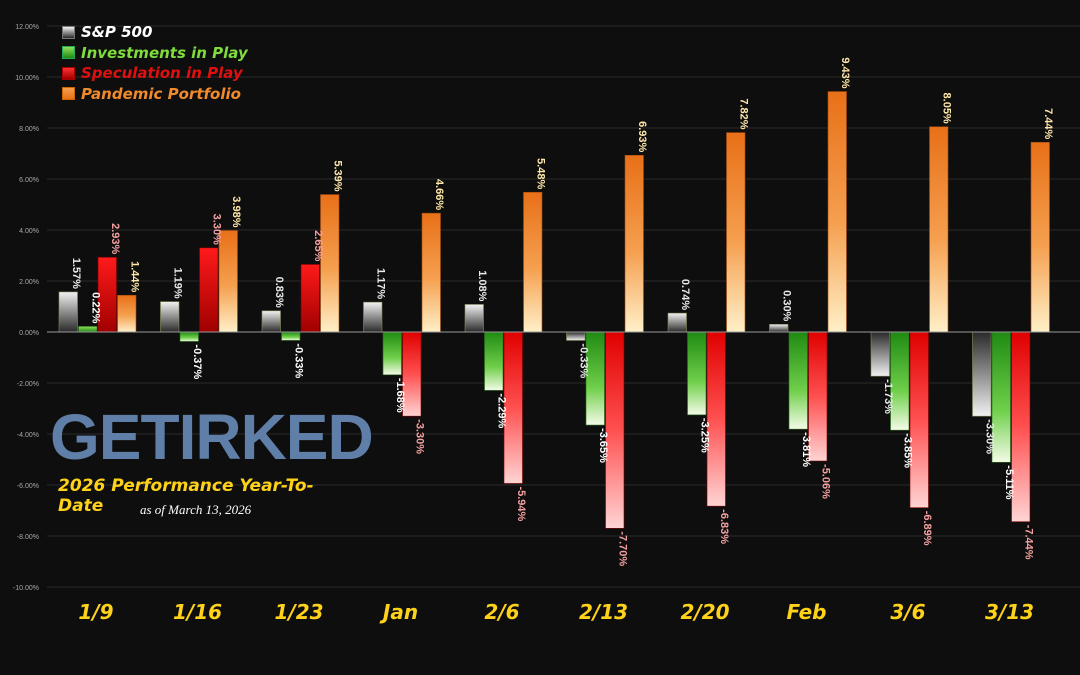  What do you see at coordinates (845, 72) in the screenshot?
I see `value-label-pandemic: 9.43%` at bounding box center [845, 72].